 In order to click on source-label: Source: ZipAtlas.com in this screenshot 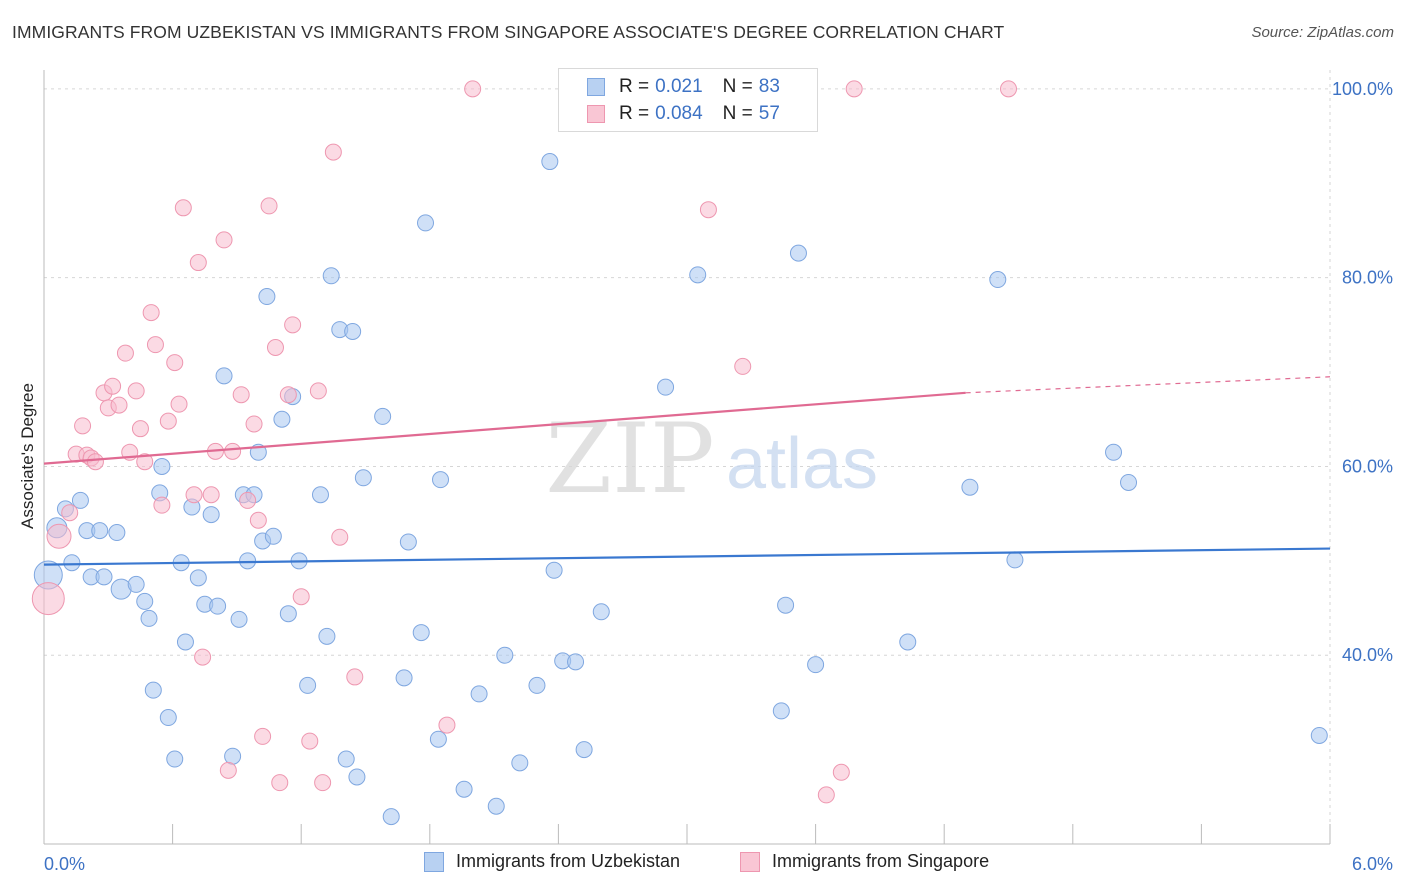, I will do `click(1322, 32)`.